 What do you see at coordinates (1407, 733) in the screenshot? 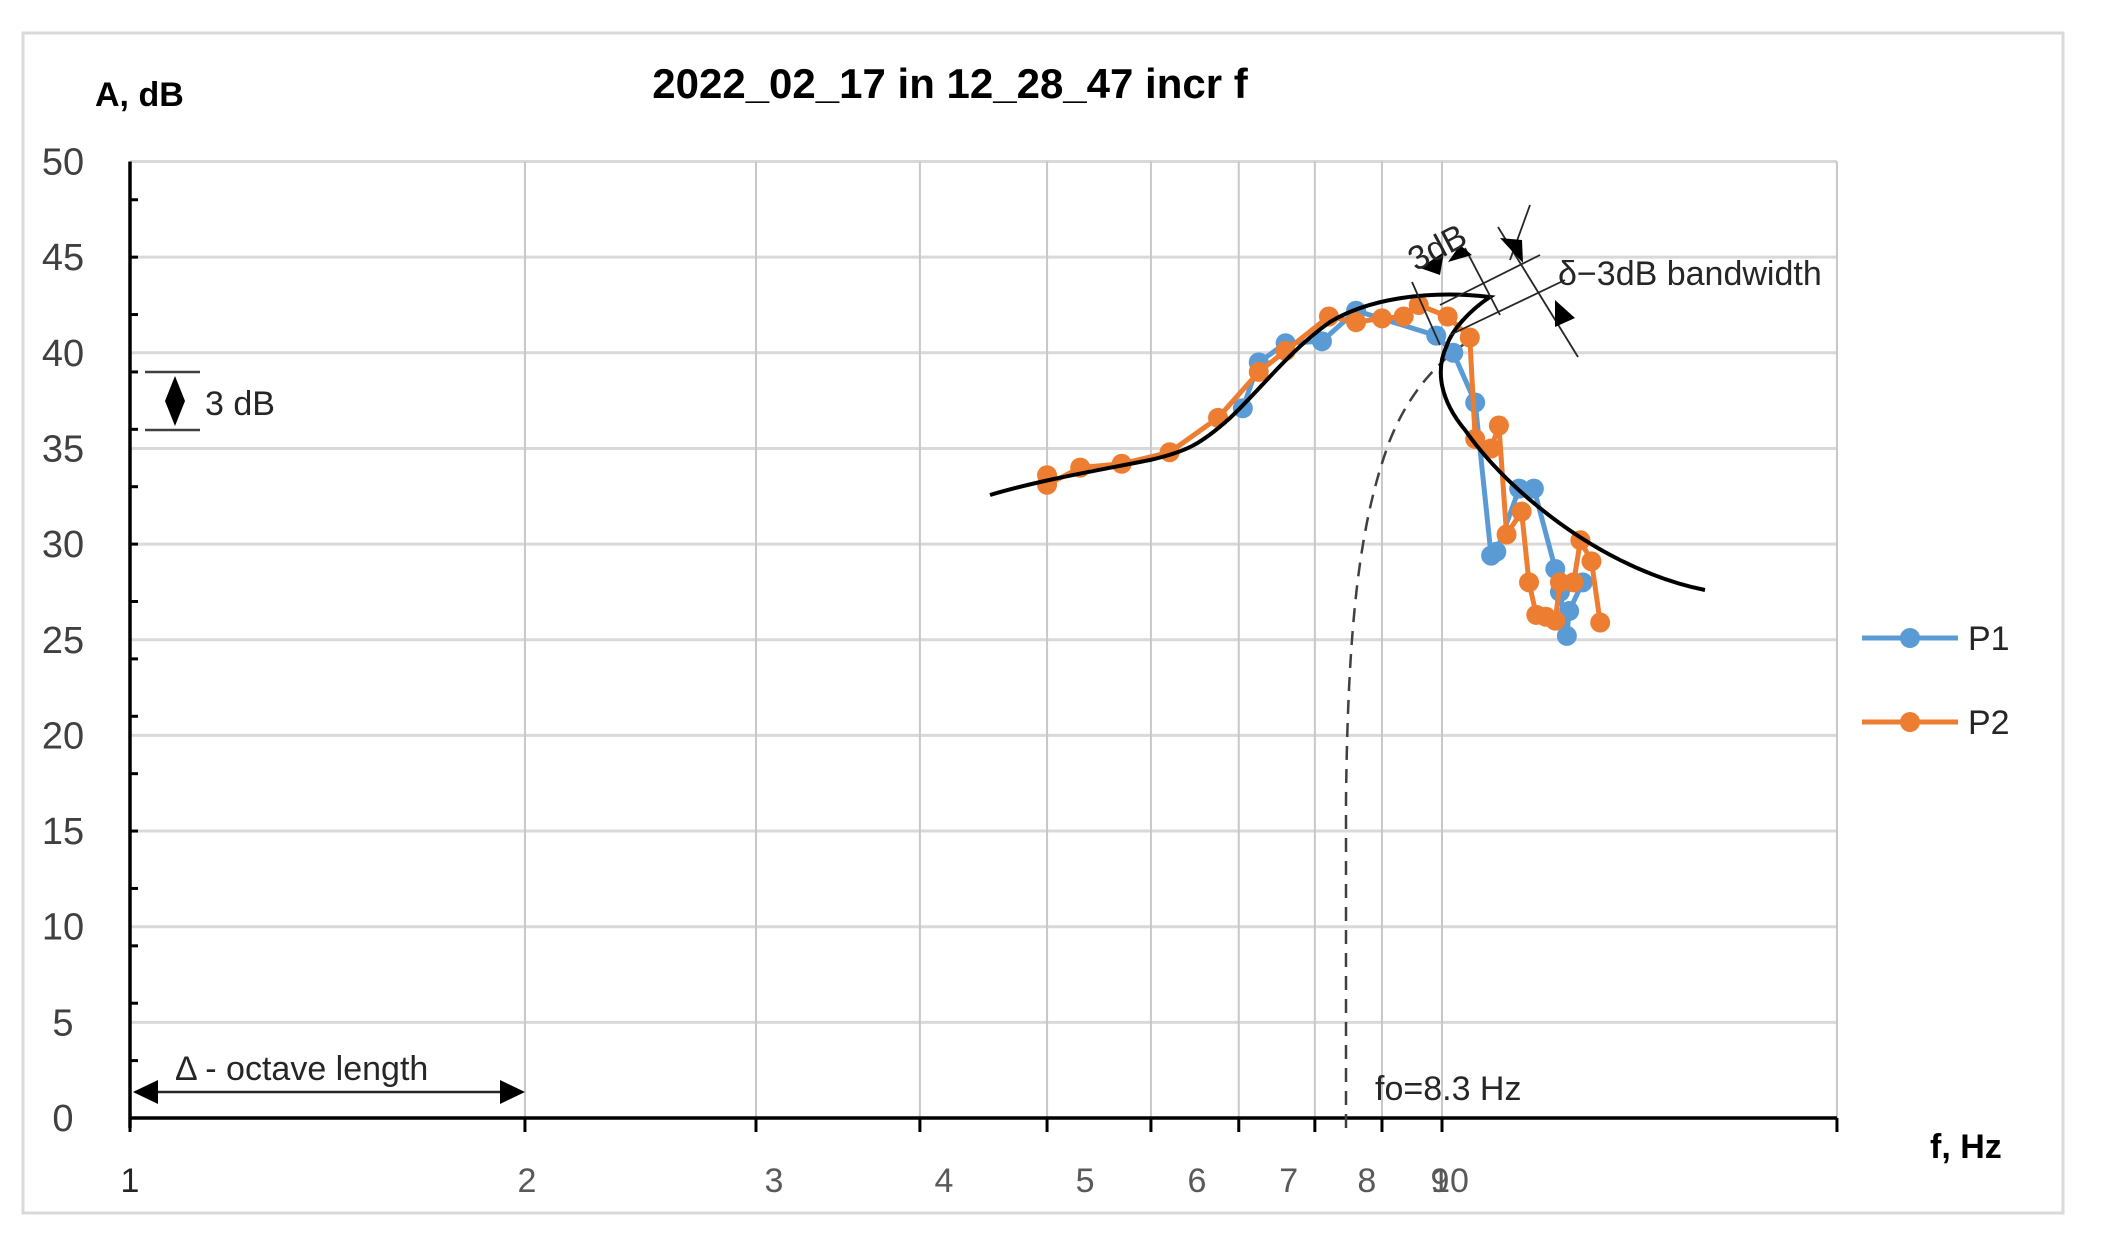
I see `backbone-dashed-curve` at bounding box center [1407, 733].